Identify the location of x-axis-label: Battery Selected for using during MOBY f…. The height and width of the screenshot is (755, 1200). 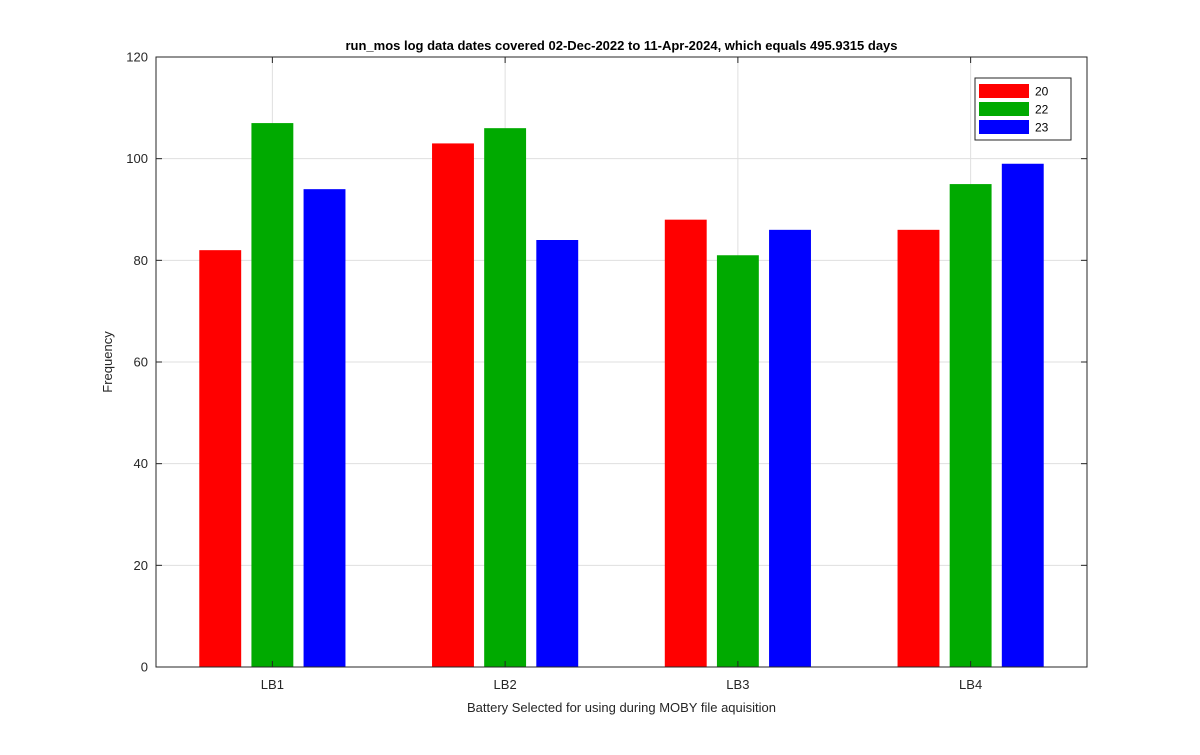
(621, 707).